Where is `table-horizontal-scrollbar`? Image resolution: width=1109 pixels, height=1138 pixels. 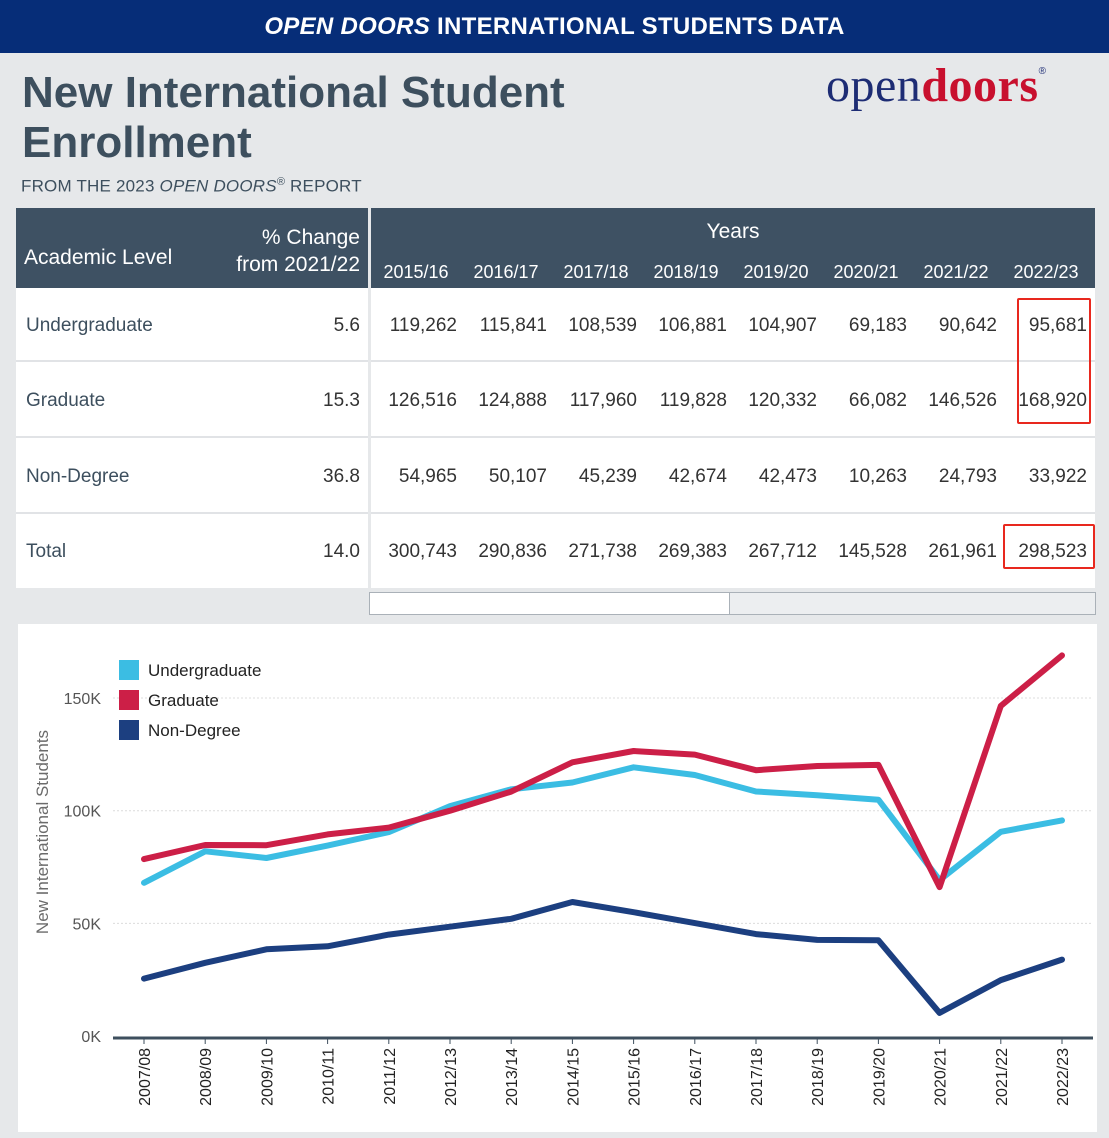 table-horizontal-scrollbar is located at coordinates (732, 603).